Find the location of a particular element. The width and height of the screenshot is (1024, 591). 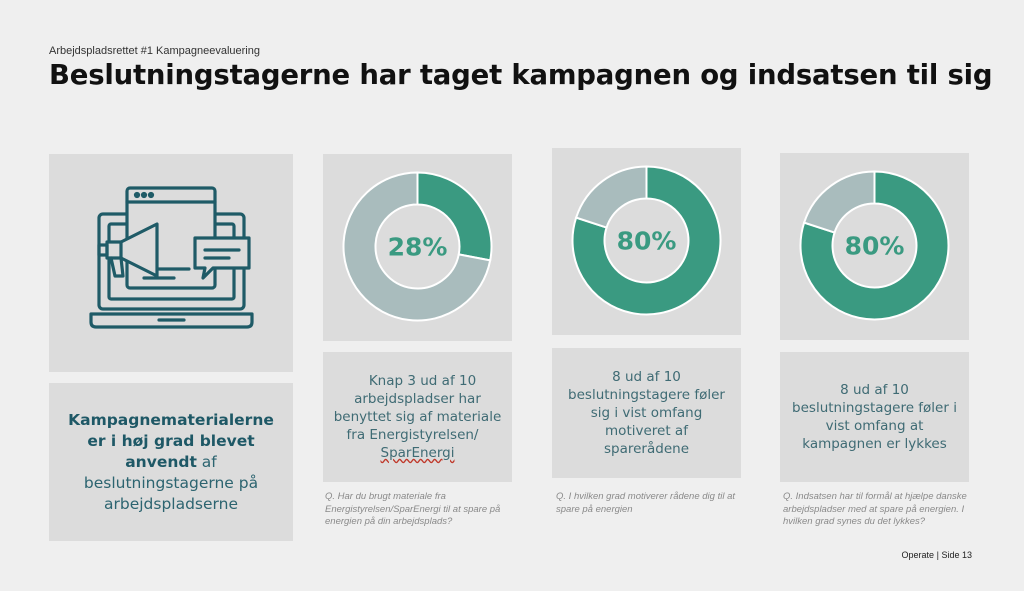

donut-svg-1: 28% is located at coordinates (417, 246).